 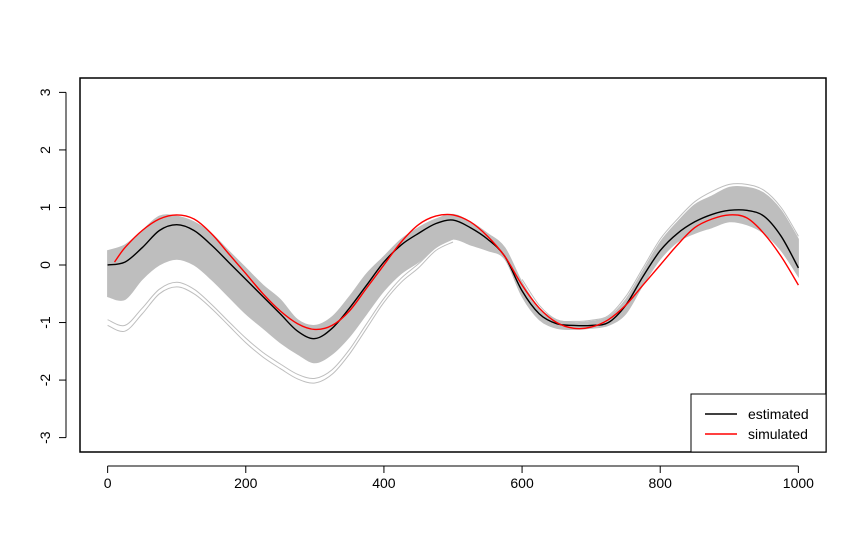 What do you see at coordinates (45, 322) in the screenshot?
I see `y-tick-label: -1` at bounding box center [45, 322].